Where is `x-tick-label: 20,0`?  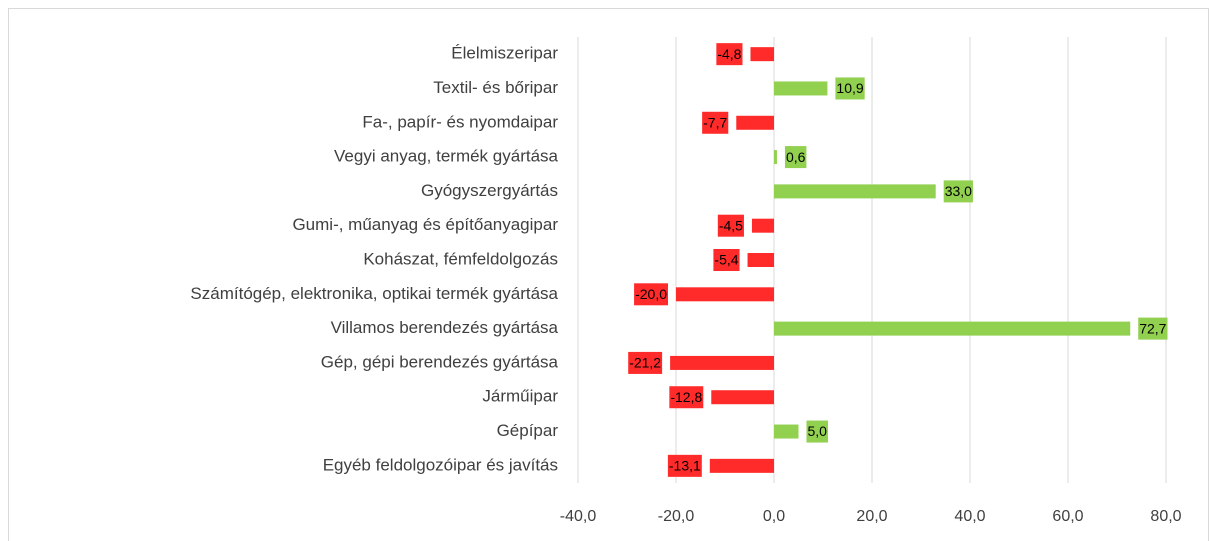 x-tick-label: 20,0 is located at coordinates (871, 516).